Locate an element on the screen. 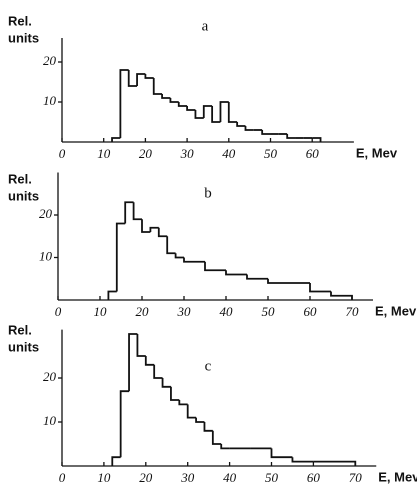  chart-title: b is located at coordinates (208, 193).